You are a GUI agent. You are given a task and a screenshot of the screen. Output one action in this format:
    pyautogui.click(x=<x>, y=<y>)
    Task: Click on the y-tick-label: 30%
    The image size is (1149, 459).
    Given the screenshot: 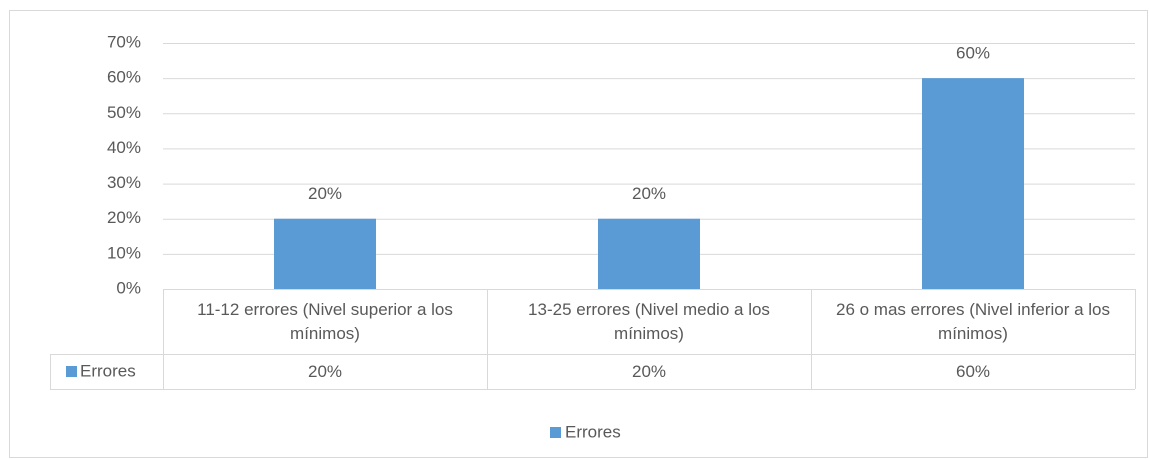 What is the action you would take?
    pyautogui.click(x=124, y=182)
    